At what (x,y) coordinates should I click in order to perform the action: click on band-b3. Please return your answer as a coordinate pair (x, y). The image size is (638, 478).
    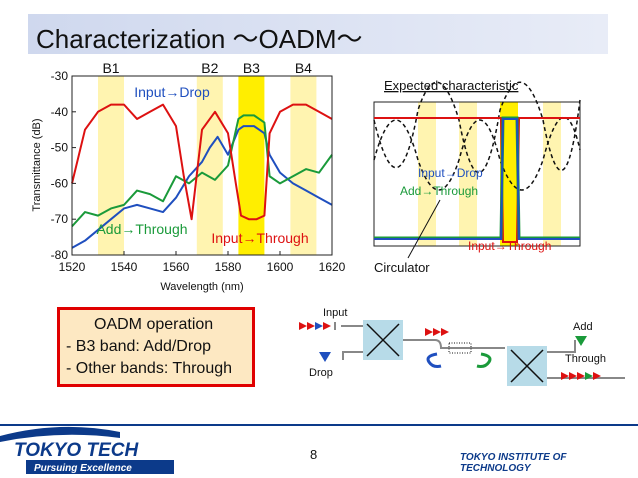
    Looking at the image, I should click on (251, 165).